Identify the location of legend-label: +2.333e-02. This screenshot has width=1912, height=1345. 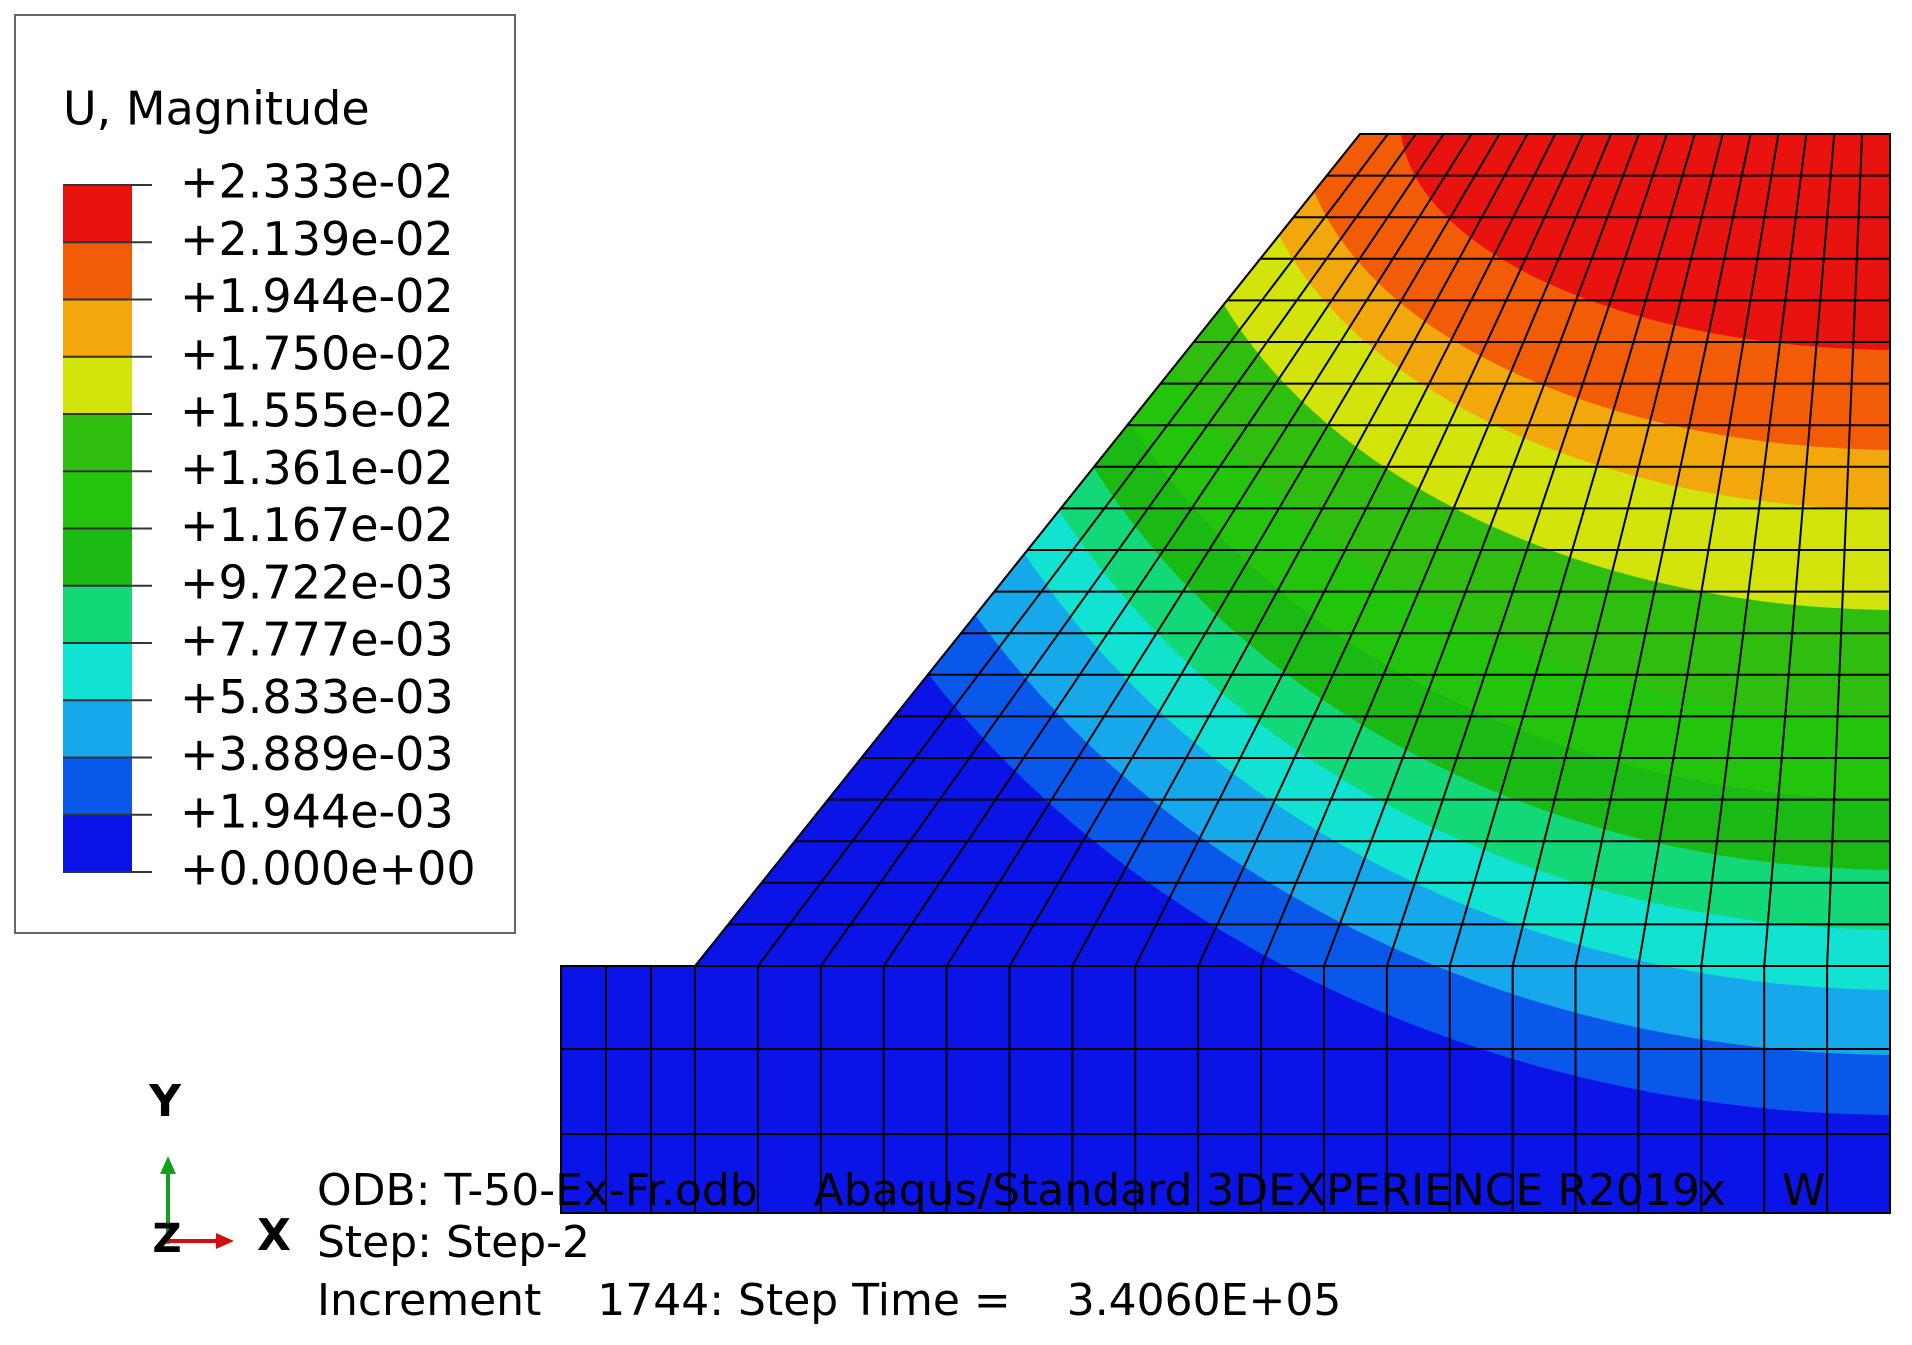
(317, 182).